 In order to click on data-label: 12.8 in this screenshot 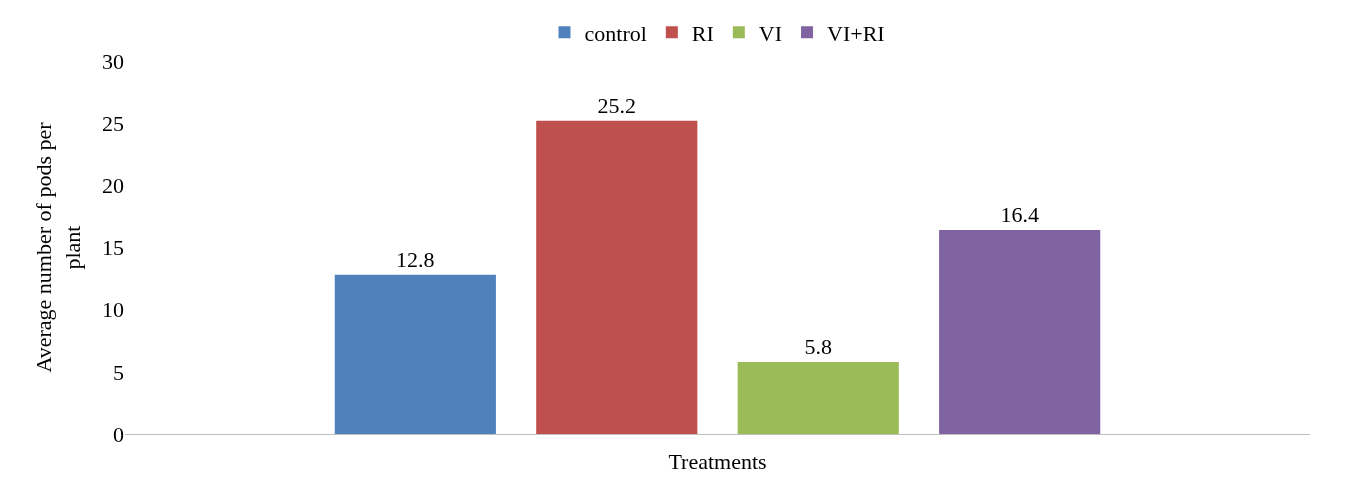, I will do `click(415, 259)`.